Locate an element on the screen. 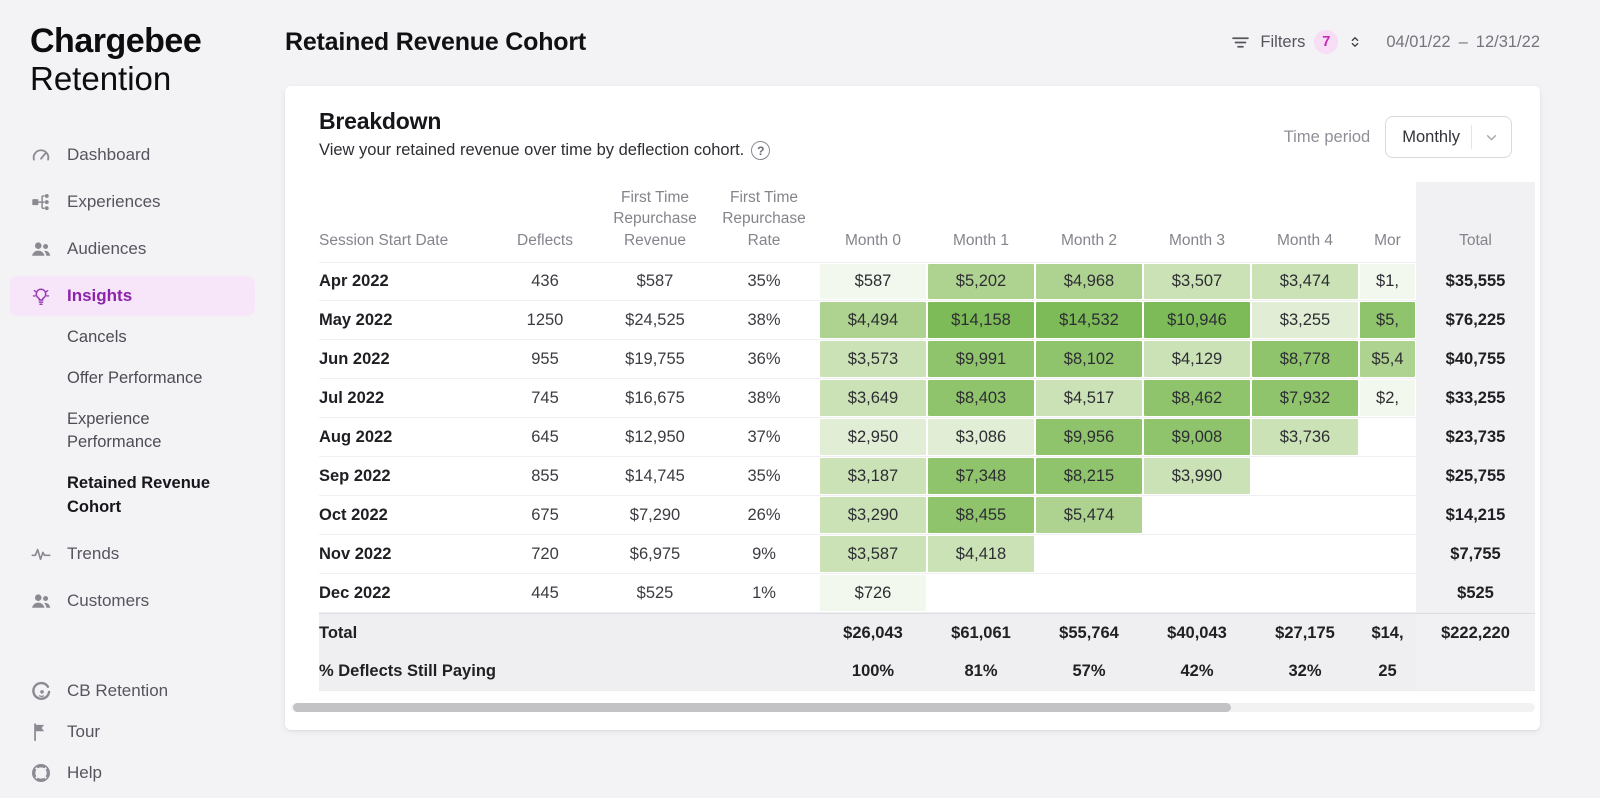 The width and height of the screenshot is (1600, 798). date-end: 12/31/22 is located at coordinates (1507, 41).